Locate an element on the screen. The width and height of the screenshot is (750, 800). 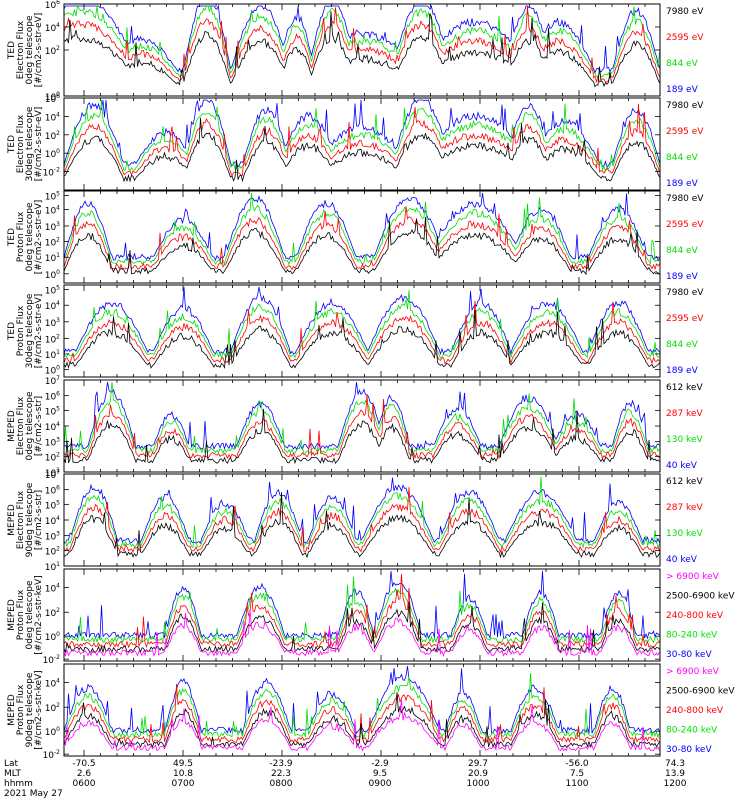
y-axis-label-line: [#/cm2-s-str-eV] is located at coordinates (39, 237).